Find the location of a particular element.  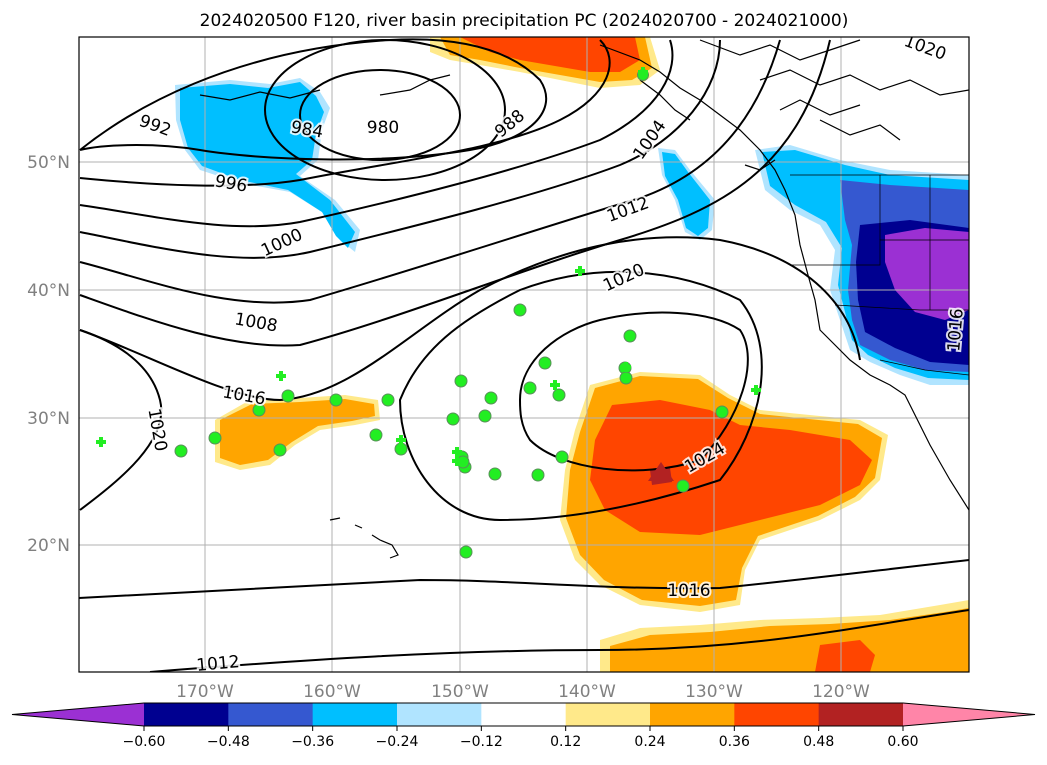

colorbar-tick-label: 0.24 is located at coordinates (649, 742).